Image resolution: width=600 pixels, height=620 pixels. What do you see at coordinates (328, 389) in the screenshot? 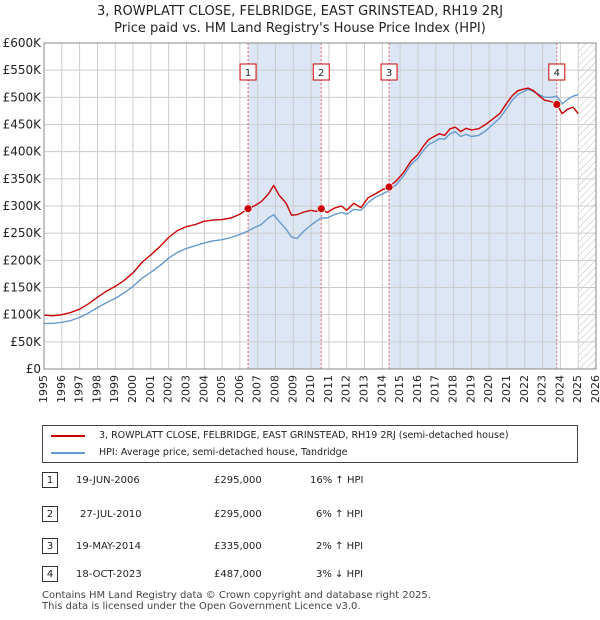
I see `x-tick-label: 2011` at bounding box center [328, 389].